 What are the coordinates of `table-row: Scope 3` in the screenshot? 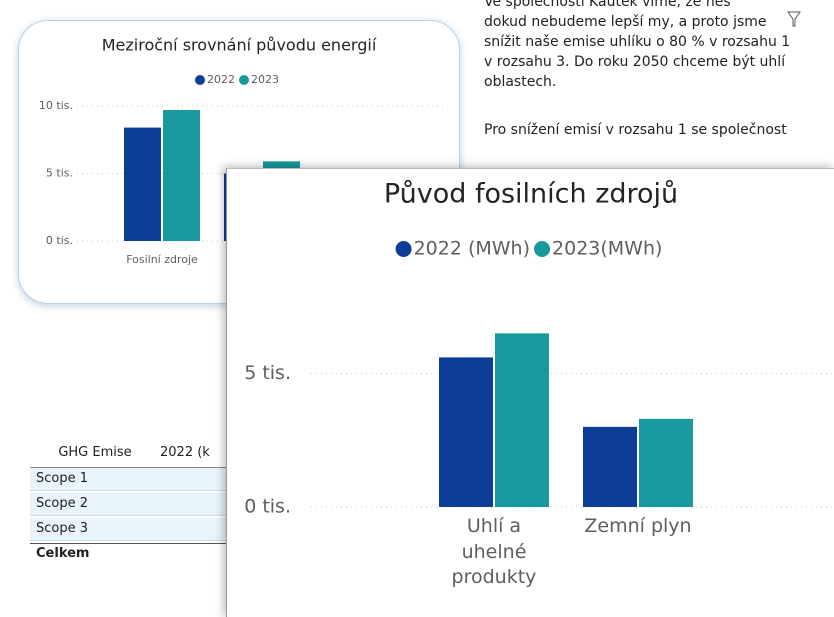 It's located at (130, 529).